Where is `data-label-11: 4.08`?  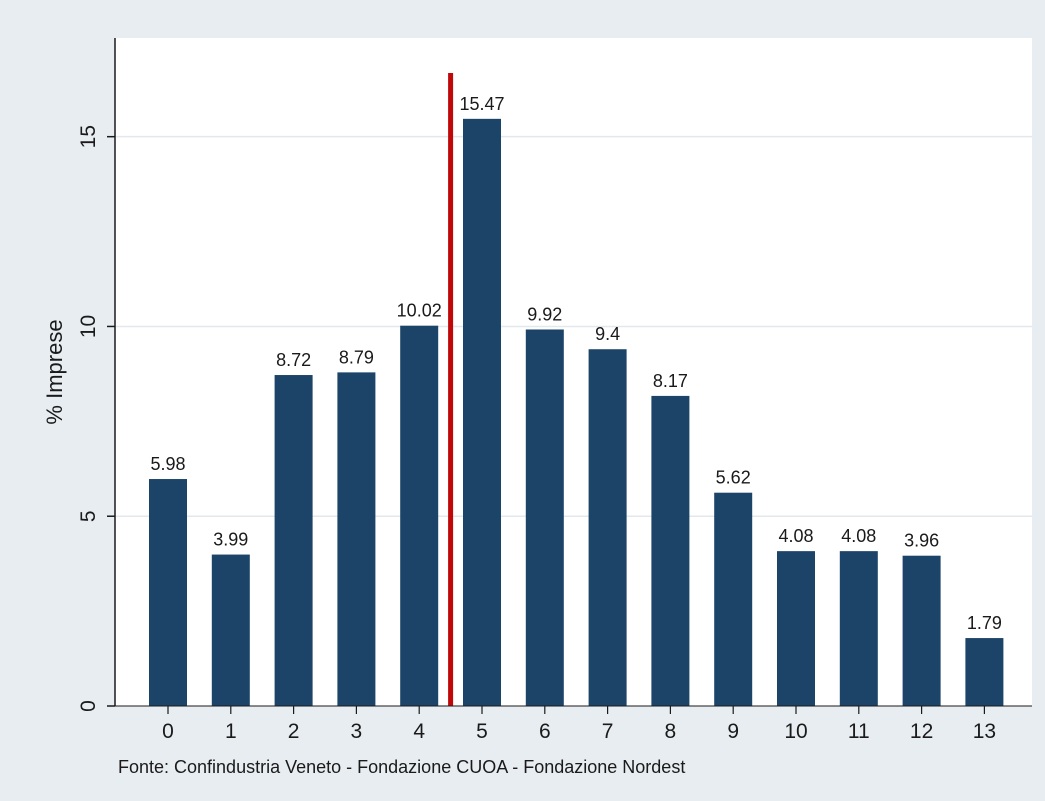 data-label-11: 4.08 is located at coordinates (858, 536).